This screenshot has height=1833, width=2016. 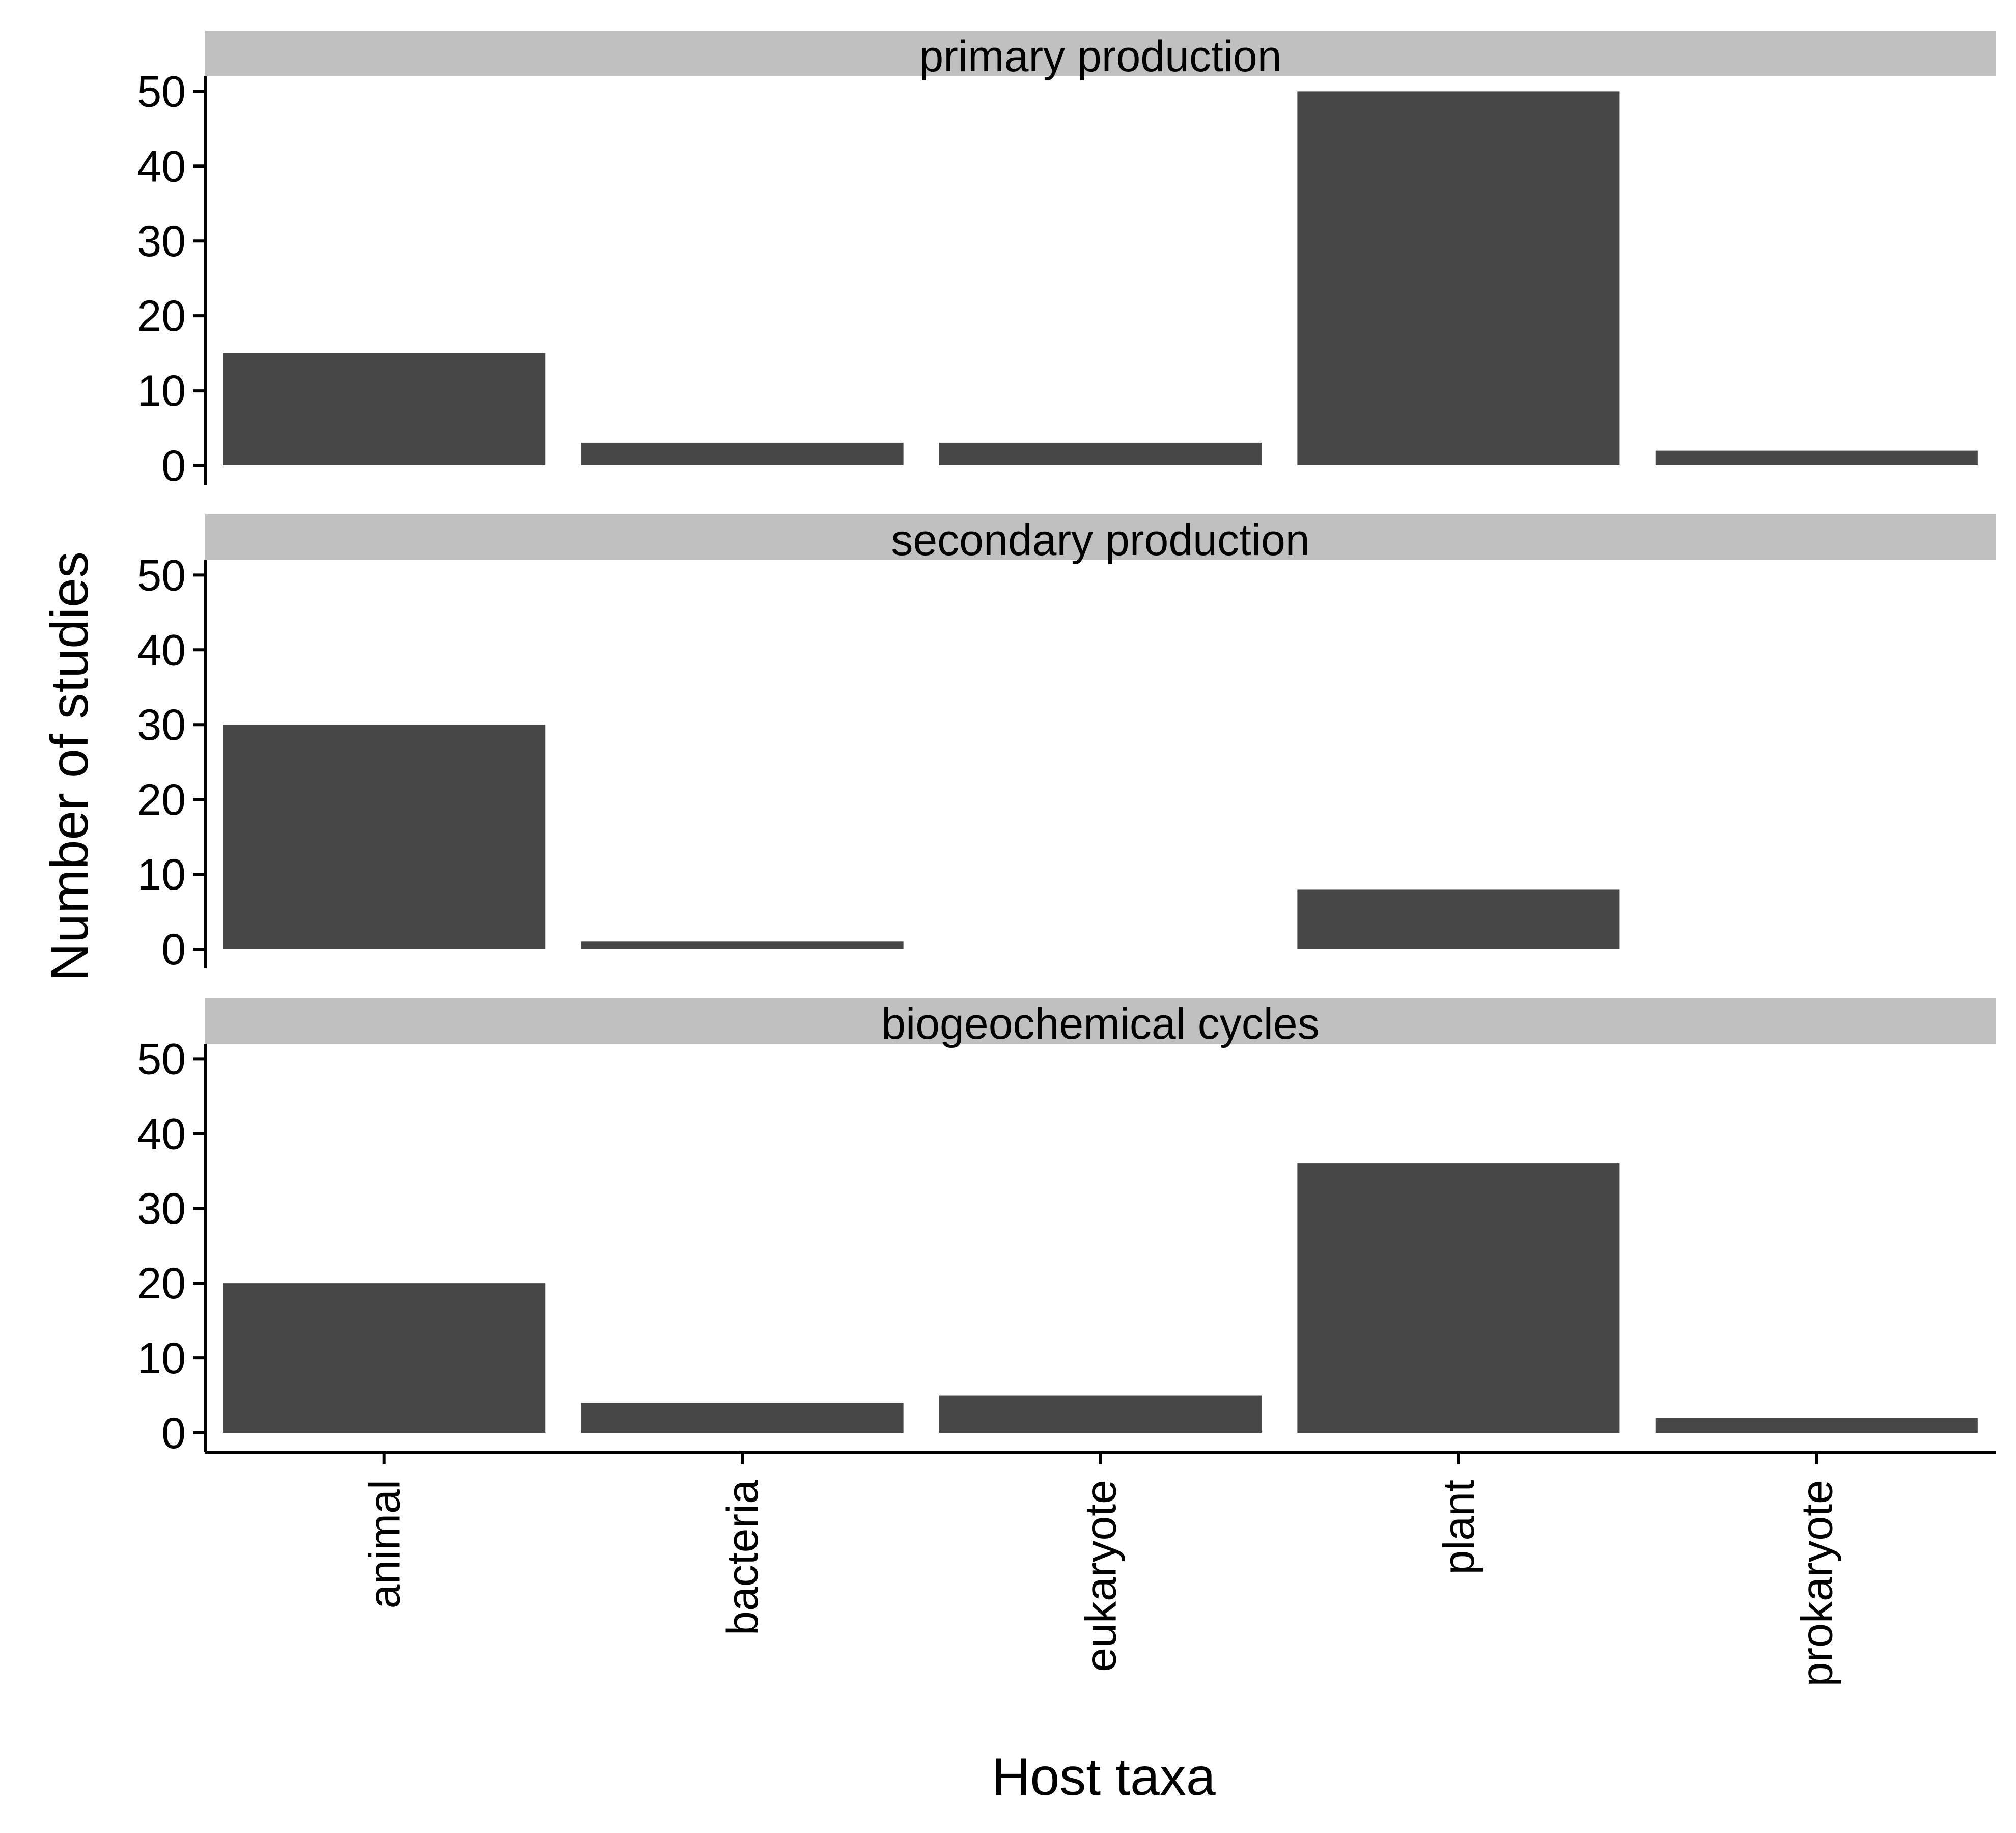 What do you see at coordinates (69, 766) in the screenshot?
I see `y-axis-title: Number of studies` at bounding box center [69, 766].